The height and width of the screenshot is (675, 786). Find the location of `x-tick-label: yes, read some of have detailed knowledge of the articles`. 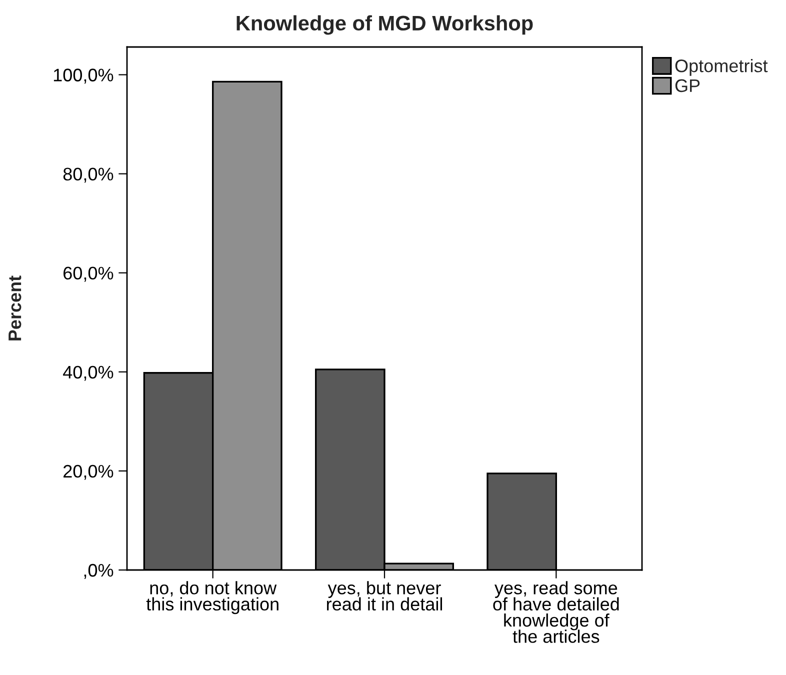

x-tick-label: yes, read some of have detailed knowledge of the articles is located at coordinates (556, 612).